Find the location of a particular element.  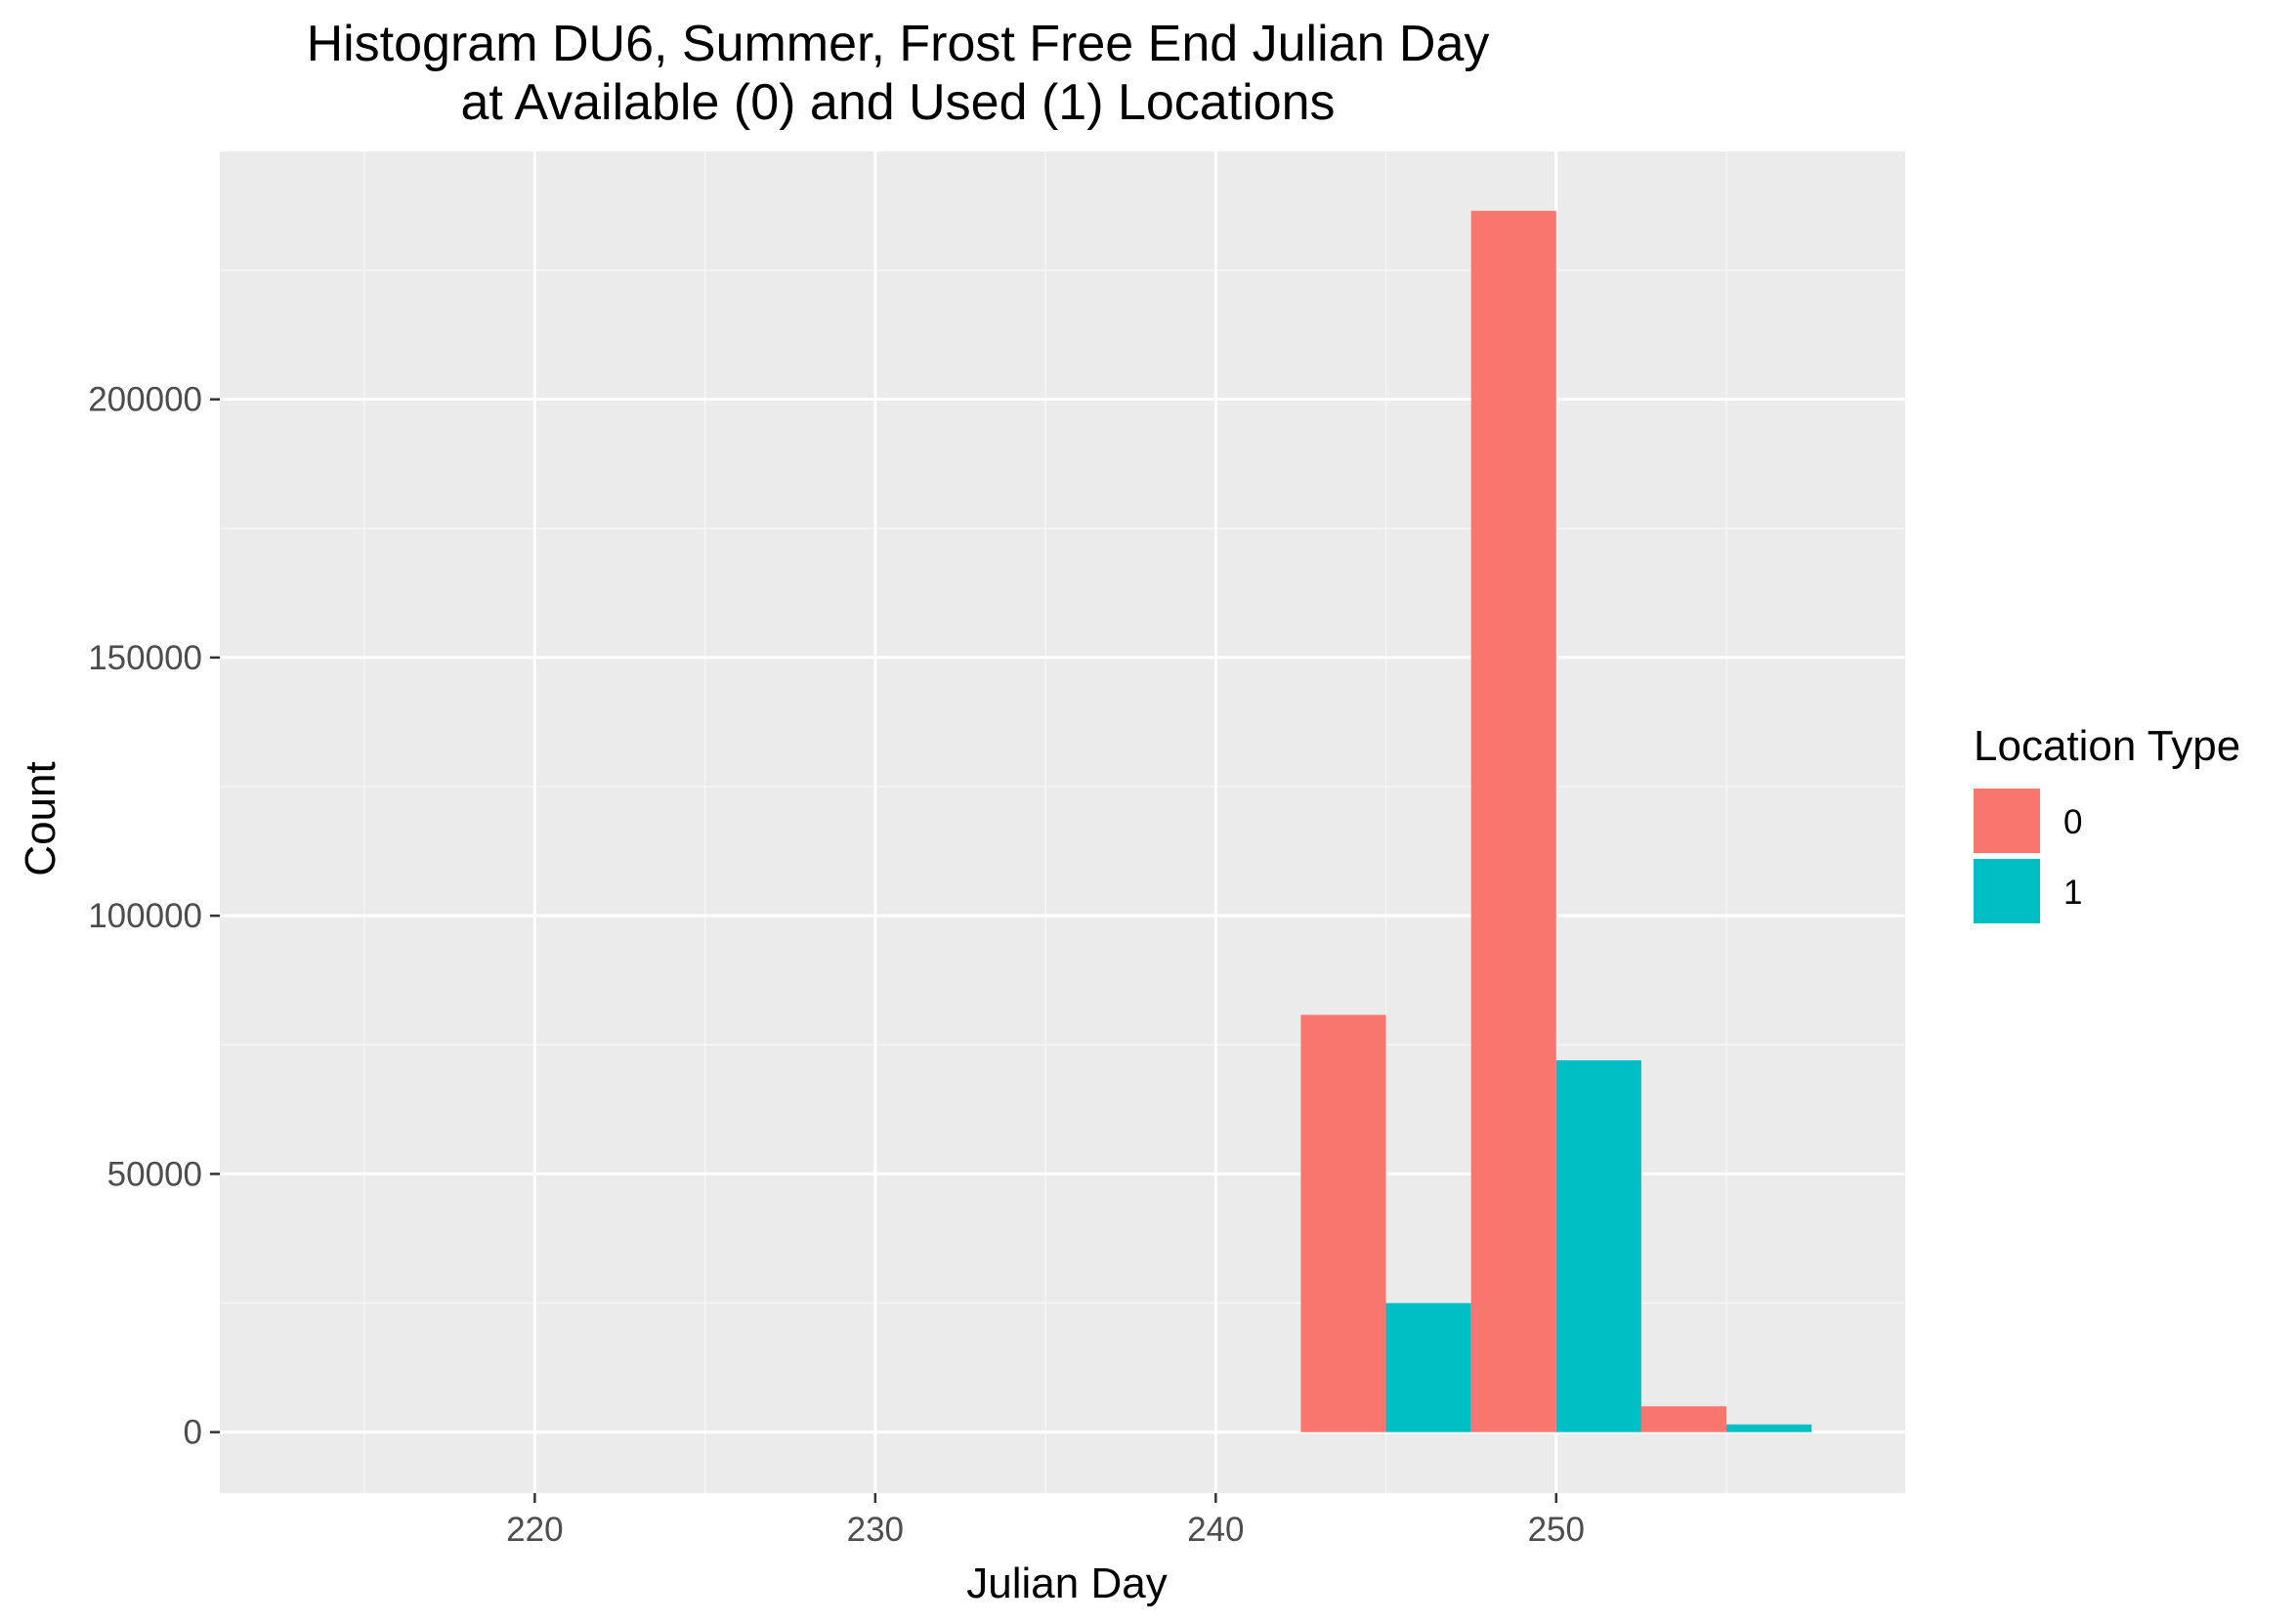

y-tick-label: 0 is located at coordinates (193, 1433).